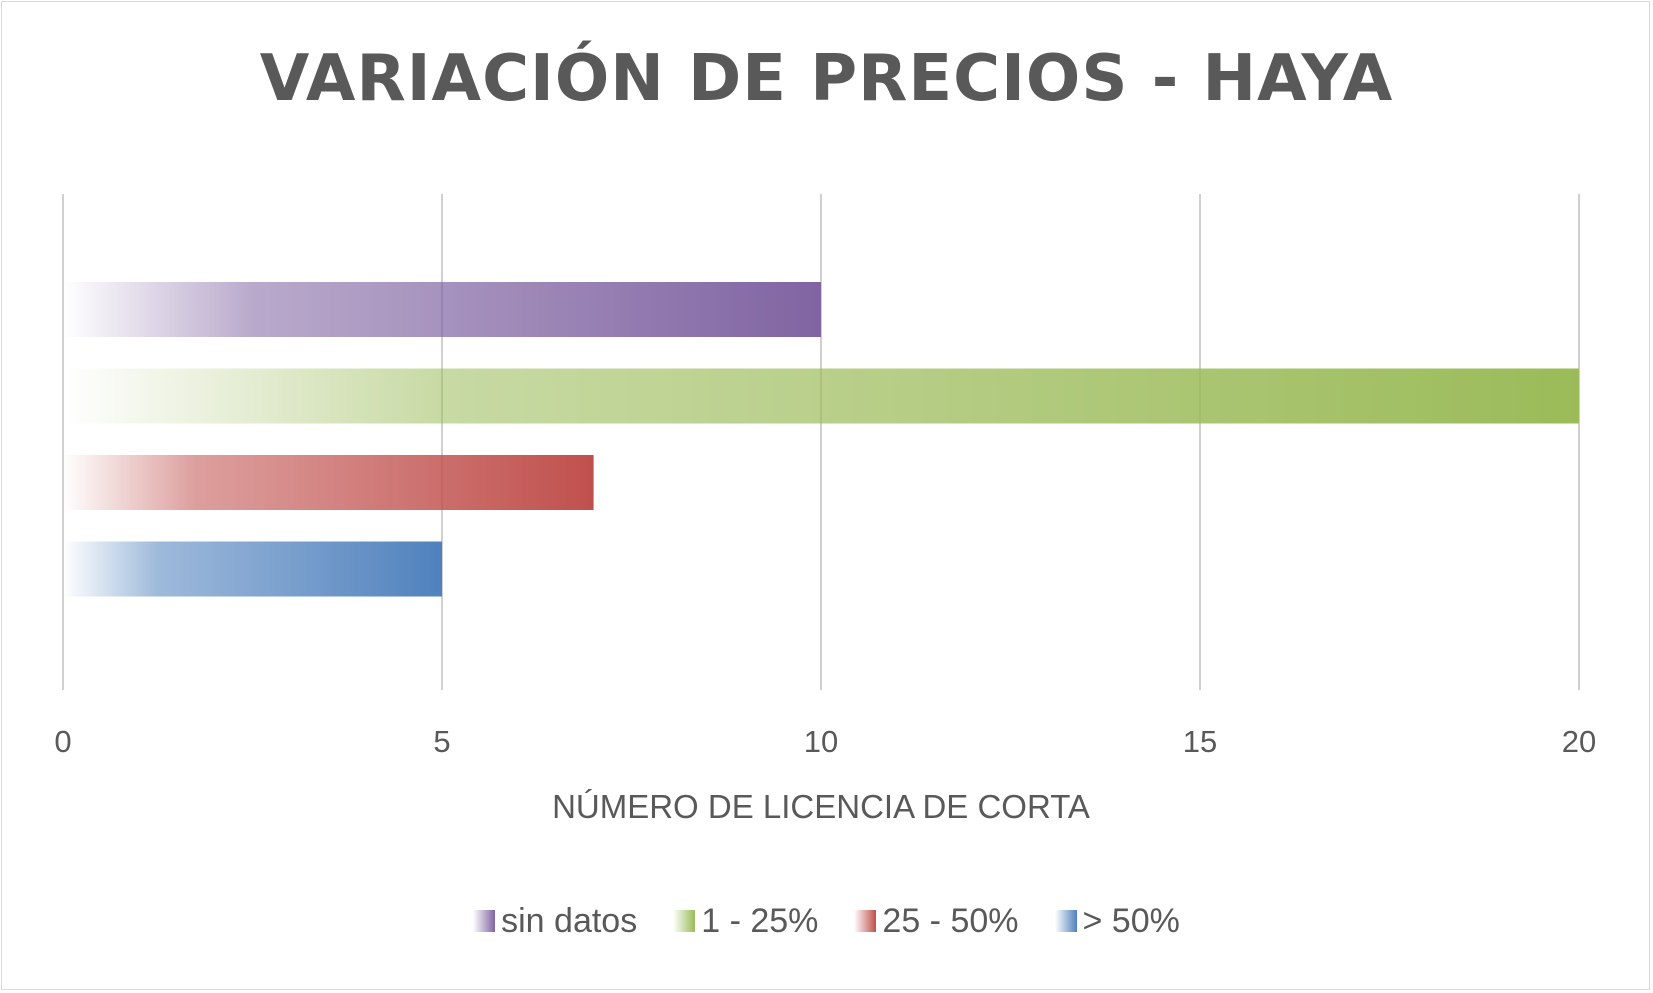  What do you see at coordinates (1131, 920) in the screenshot?
I see `legend-label: > 50%` at bounding box center [1131, 920].